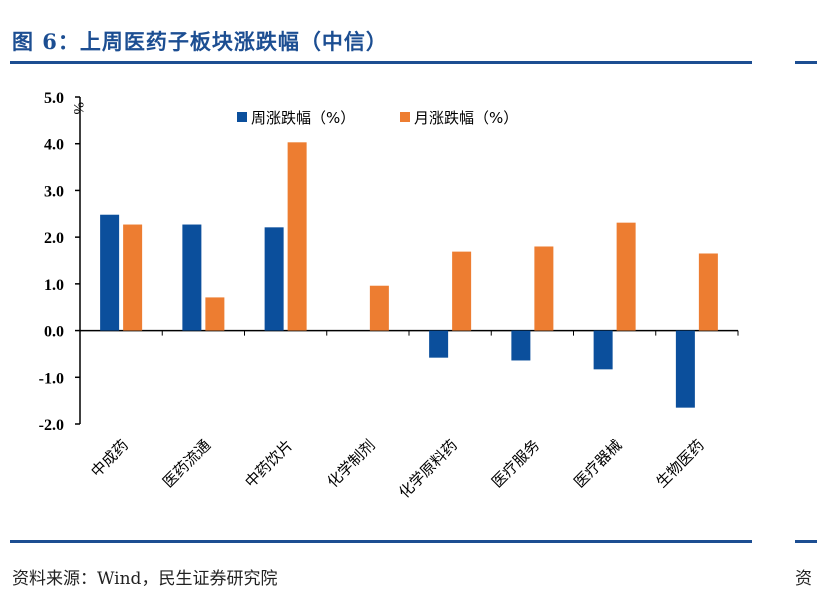 Image resolution: width=817 pixels, height=604 pixels. I want to click on y-tick-label: -1.0, so click(51, 378).